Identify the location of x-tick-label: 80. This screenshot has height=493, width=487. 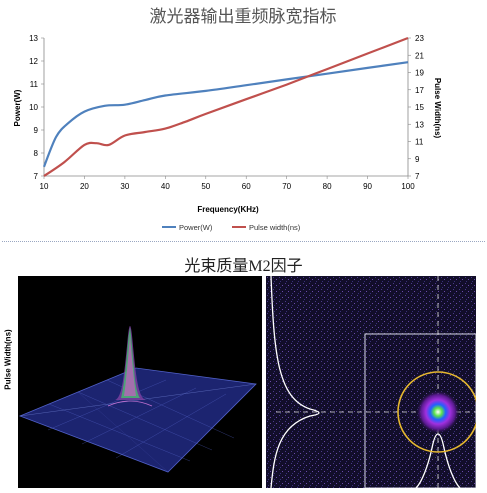
(327, 186).